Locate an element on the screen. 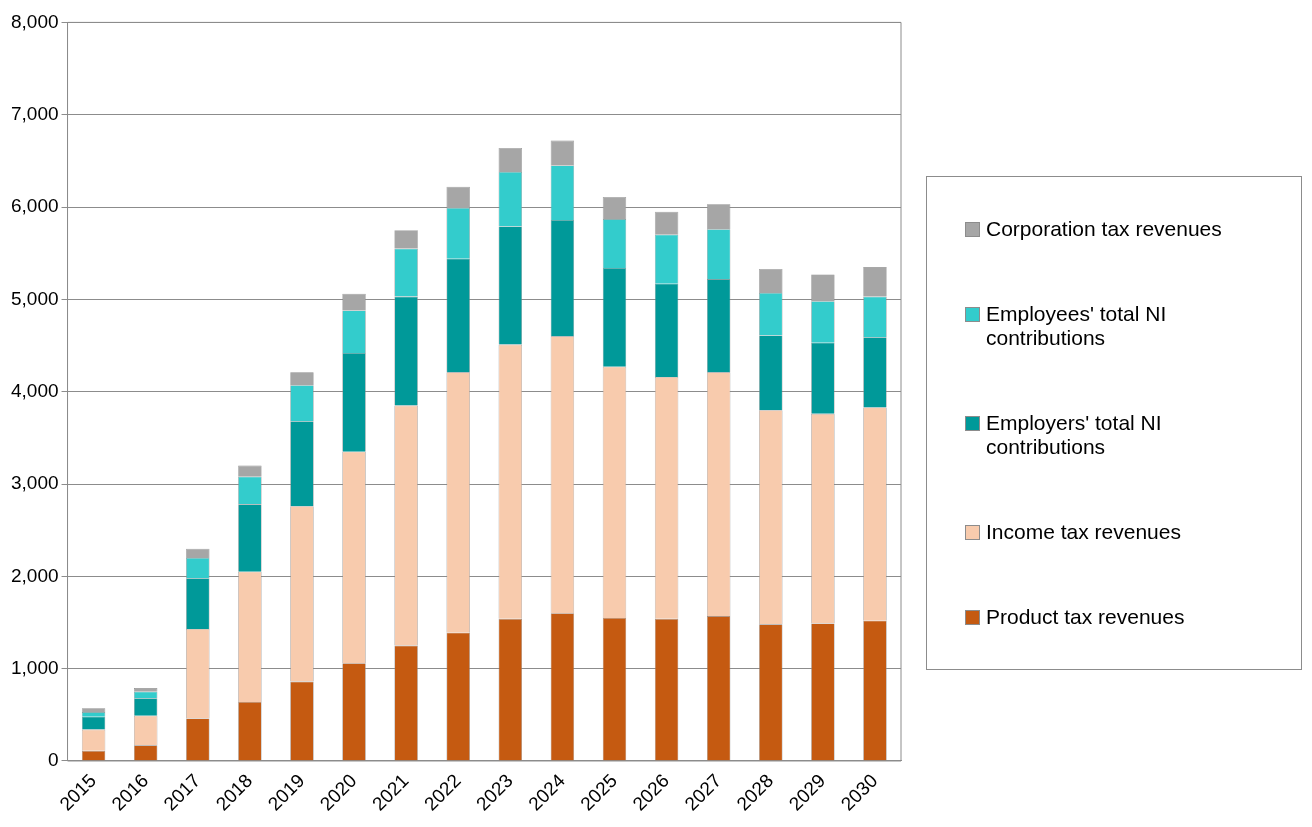  y-tick-label: 8,000 is located at coordinates (35, 21).